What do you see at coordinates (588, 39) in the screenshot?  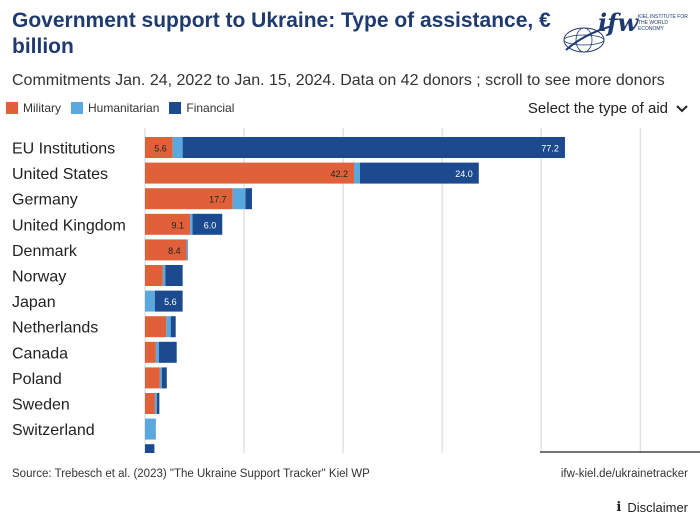 I see `globe-icon` at bounding box center [588, 39].